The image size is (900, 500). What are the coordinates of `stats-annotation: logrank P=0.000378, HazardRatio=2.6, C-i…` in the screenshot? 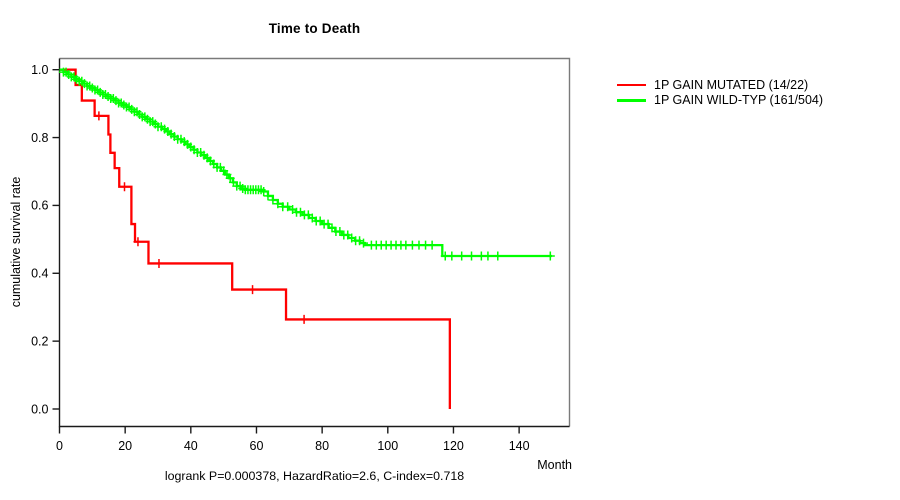 It's located at (314, 476).